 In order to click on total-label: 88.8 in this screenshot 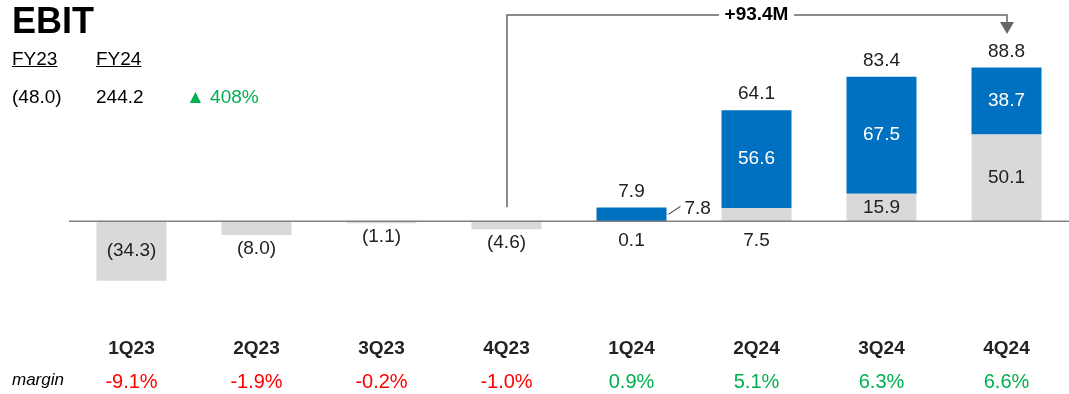, I will do `click(1006, 50)`.